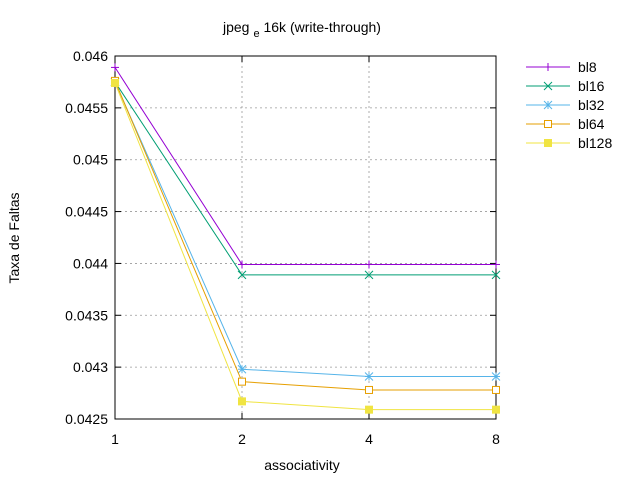  I want to click on legend-label-bl8: bl8, so click(587, 67).